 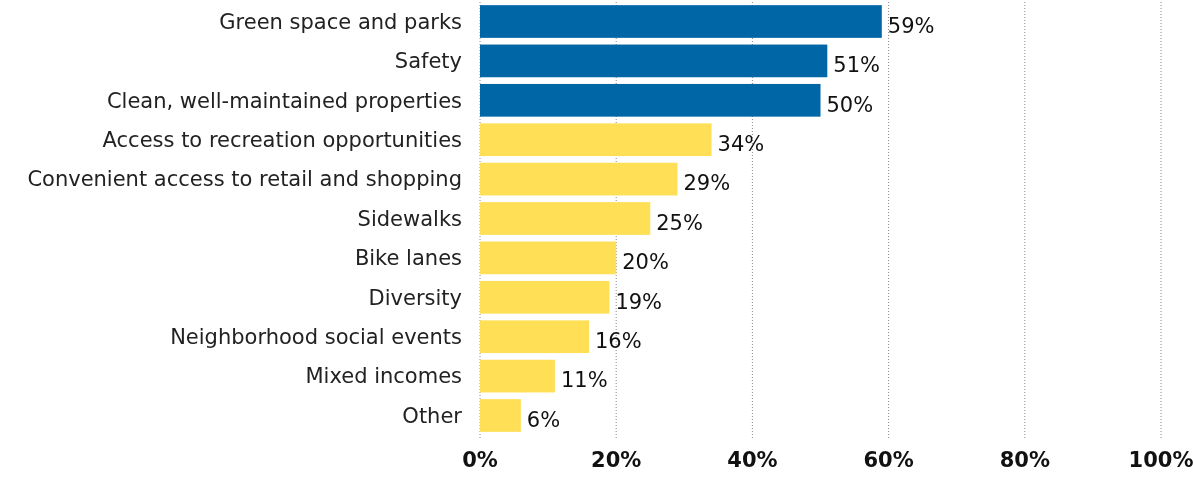 What do you see at coordinates (284, 100) in the screenshot?
I see `y-tick-label: Clean, well-maintained properties` at bounding box center [284, 100].